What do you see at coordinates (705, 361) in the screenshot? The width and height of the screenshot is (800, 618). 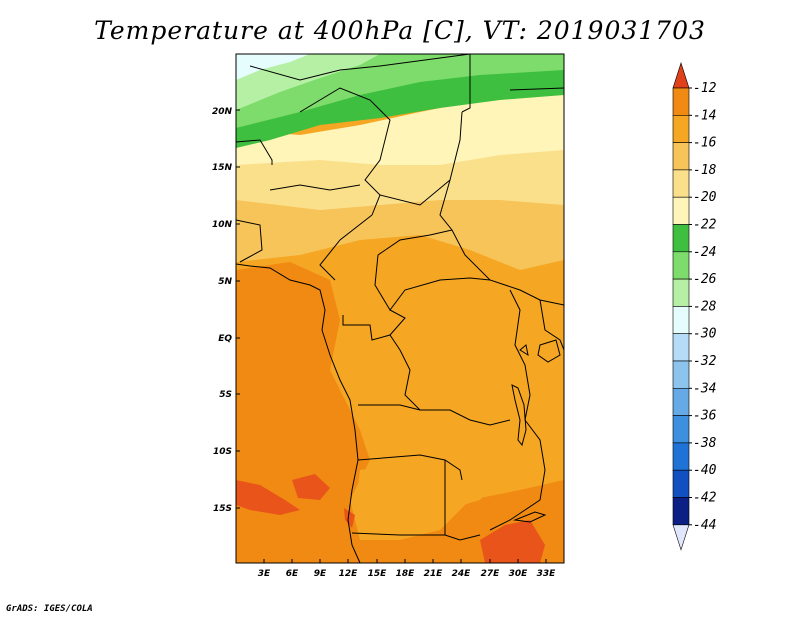 I see `colorbar-label: -32` at bounding box center [705, 361].